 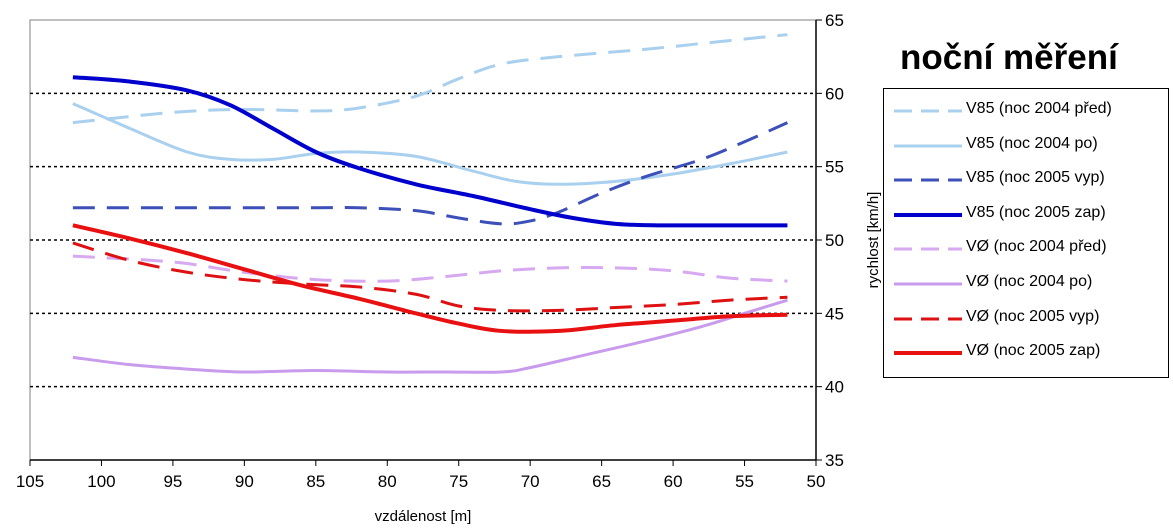 I want to click on legend-item: V85 (noc 2005 zap), so click(x=1026, y=214).